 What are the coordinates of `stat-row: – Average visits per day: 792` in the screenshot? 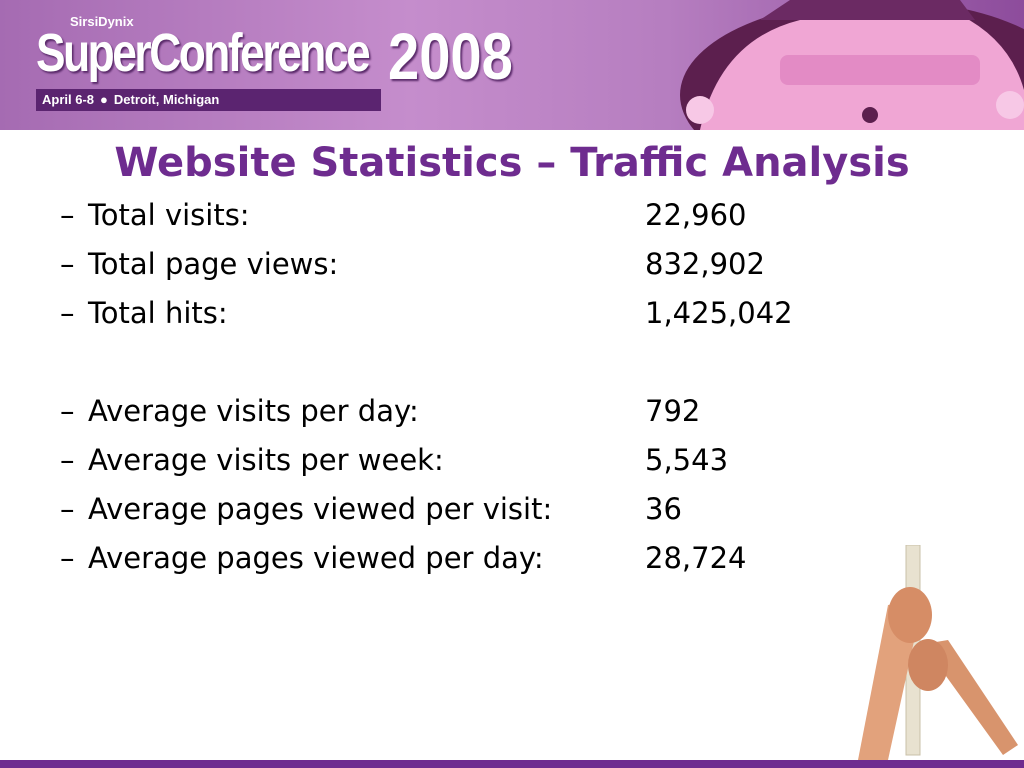 It's located at (380, 411).